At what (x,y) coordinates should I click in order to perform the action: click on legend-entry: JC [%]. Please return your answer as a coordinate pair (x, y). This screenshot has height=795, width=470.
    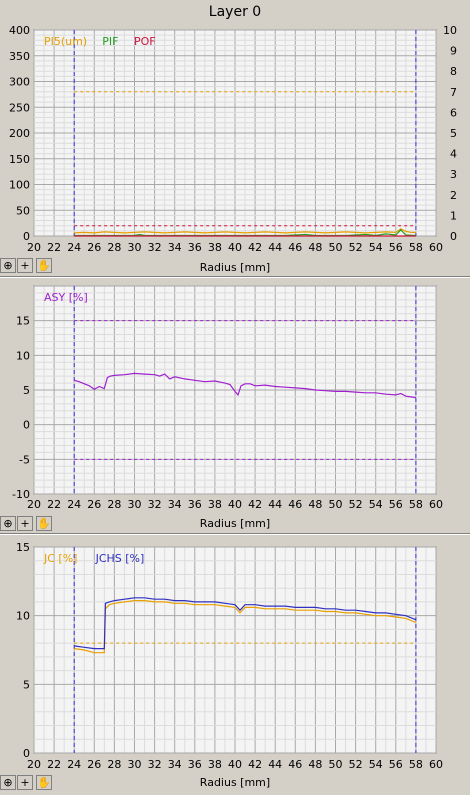
    Looking at the image, I should click on (60, 558).